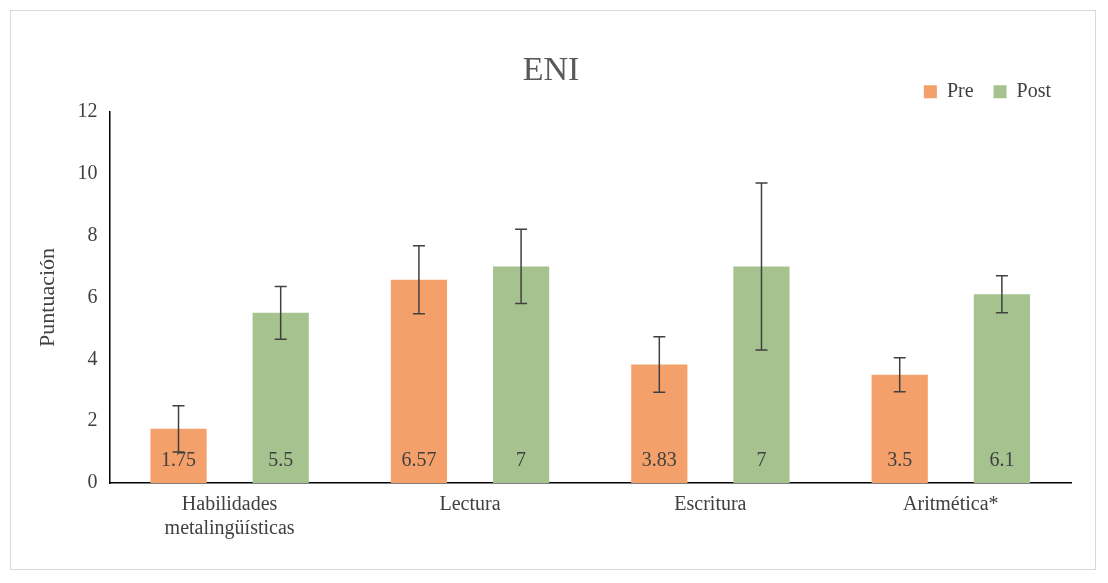 This screenshot has width=1108, height=583. What do you see at coordinates (281, 459) in the screenshot?
I see `data-label: 5.5` at bounding box center [281, 459].